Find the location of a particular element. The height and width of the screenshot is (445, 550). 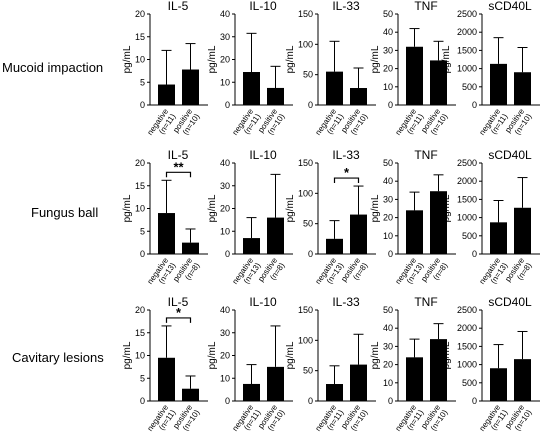

y-tick-label: 5 is located at coordinates (142, 82).